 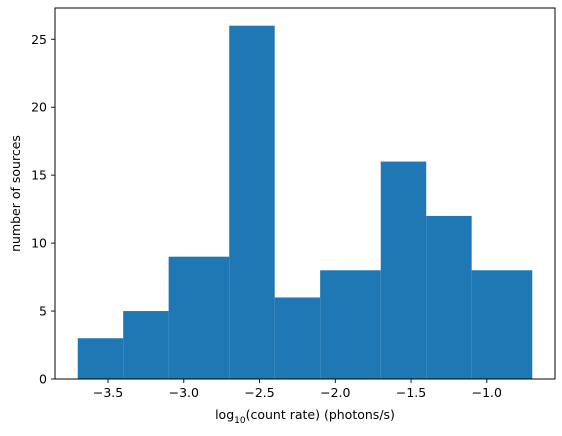 What do you see at coordinates (15, 193) in the screenshot?
I see `y-axis-label: number of sources` at bounding box center [15, 193].